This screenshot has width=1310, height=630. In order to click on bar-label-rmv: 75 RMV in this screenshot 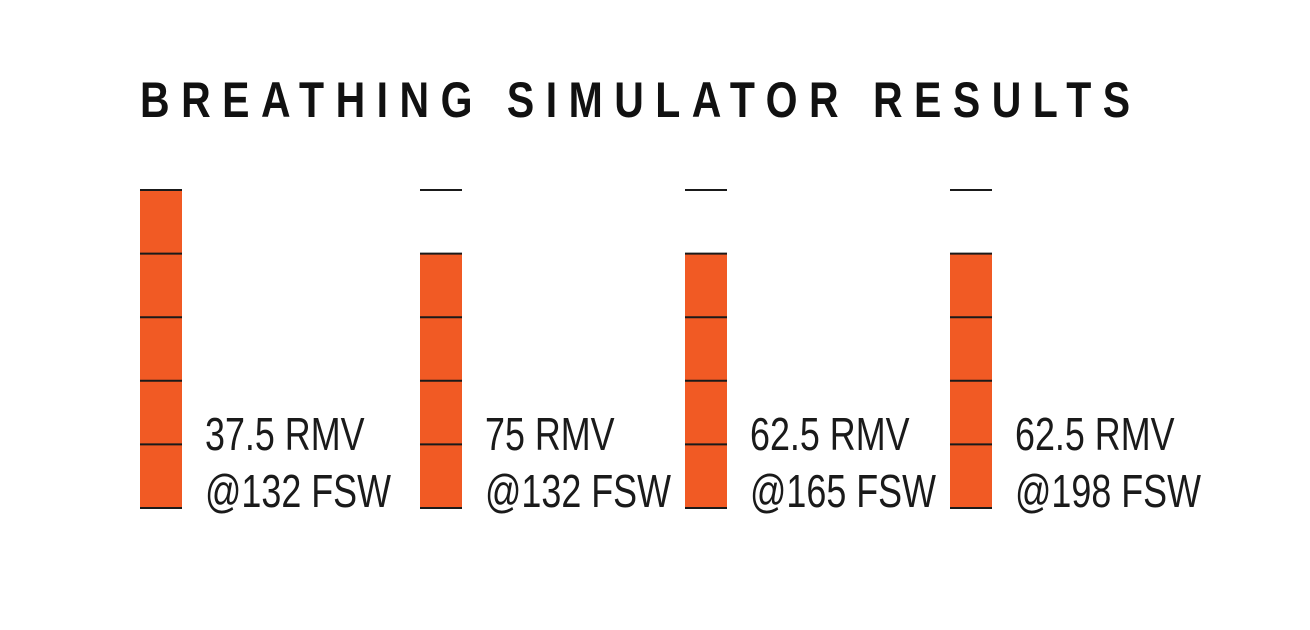, I will do `click(550, 434)`.